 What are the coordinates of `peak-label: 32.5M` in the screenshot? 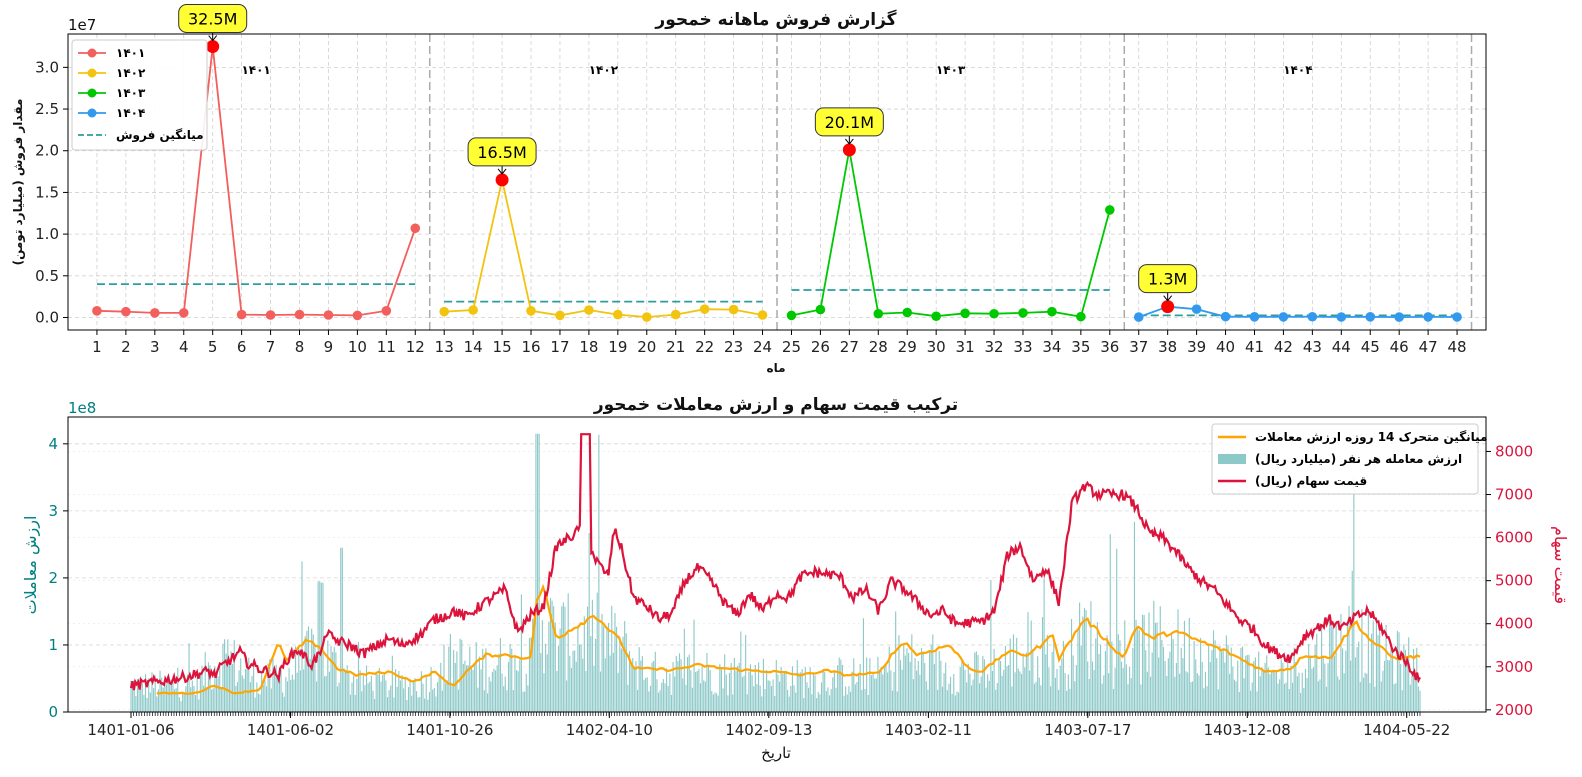 It's located at (212, 19).